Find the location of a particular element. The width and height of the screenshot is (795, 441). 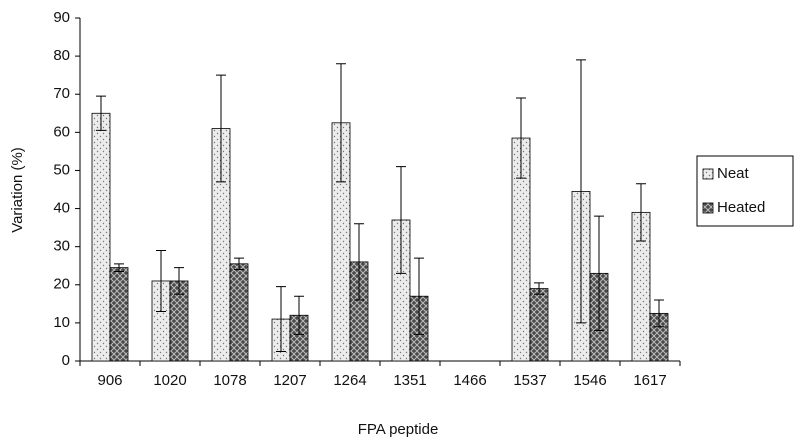

x-tick-label: 1546 is located at coordinates (589, 380).